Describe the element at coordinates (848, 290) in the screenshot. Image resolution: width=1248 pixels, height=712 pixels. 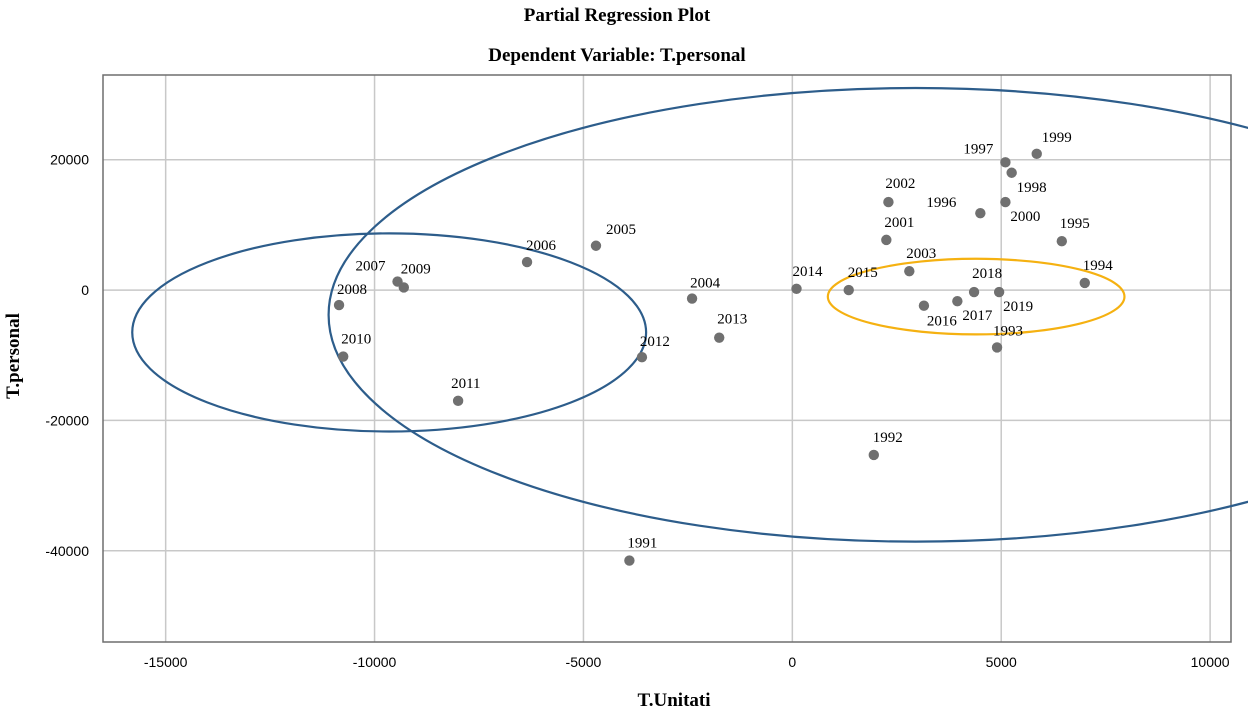
I see `data-point-2015` at that location.